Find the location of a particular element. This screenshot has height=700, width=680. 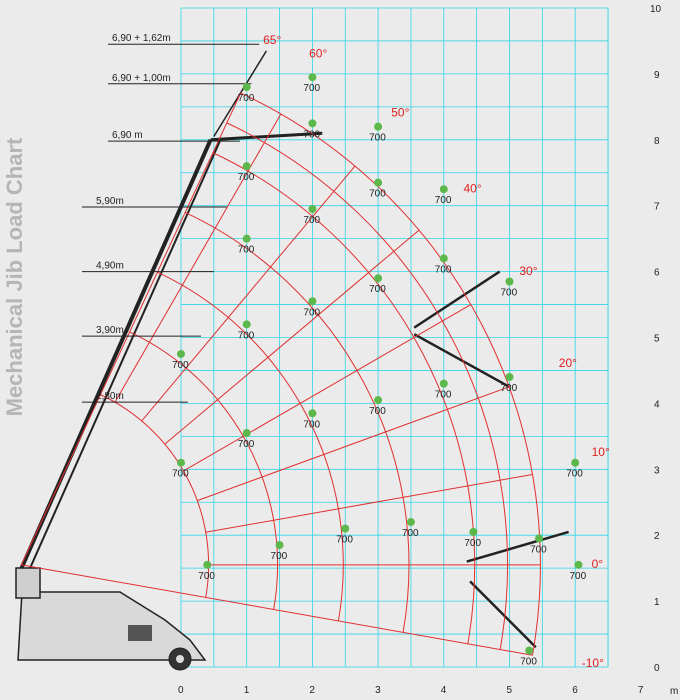

angle-label: 30° is located at coordinates (528, 271).